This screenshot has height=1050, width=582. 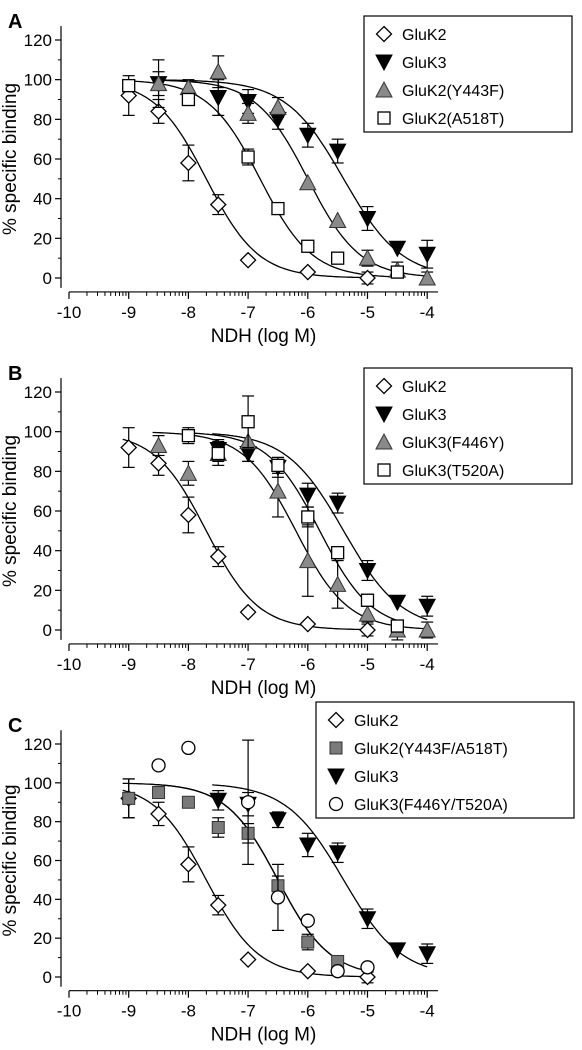 What do you see at coordinates (42, 551) in the screenshot?
I see `y-tick-label: 40` at bounding box center [42, 551].